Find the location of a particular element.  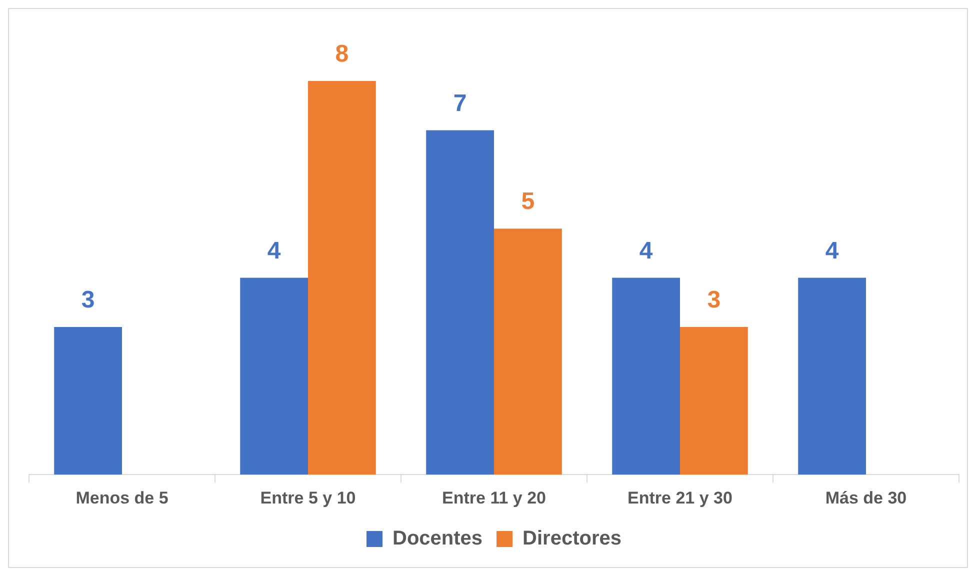

legend-label: Directores is located at coordinates (572, 539).